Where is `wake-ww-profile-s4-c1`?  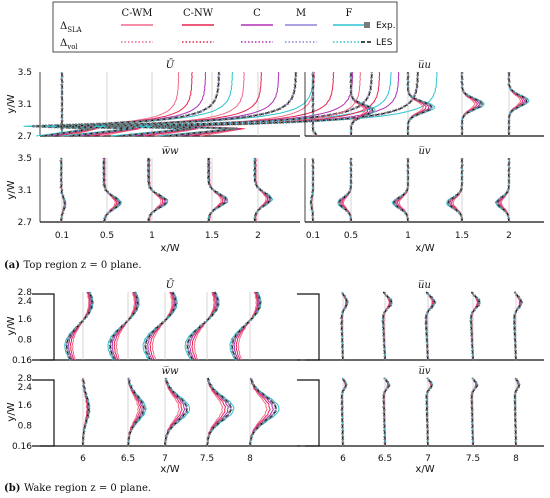
wake-ww-profile-s4-c1 is located at coordinates (260, 412).